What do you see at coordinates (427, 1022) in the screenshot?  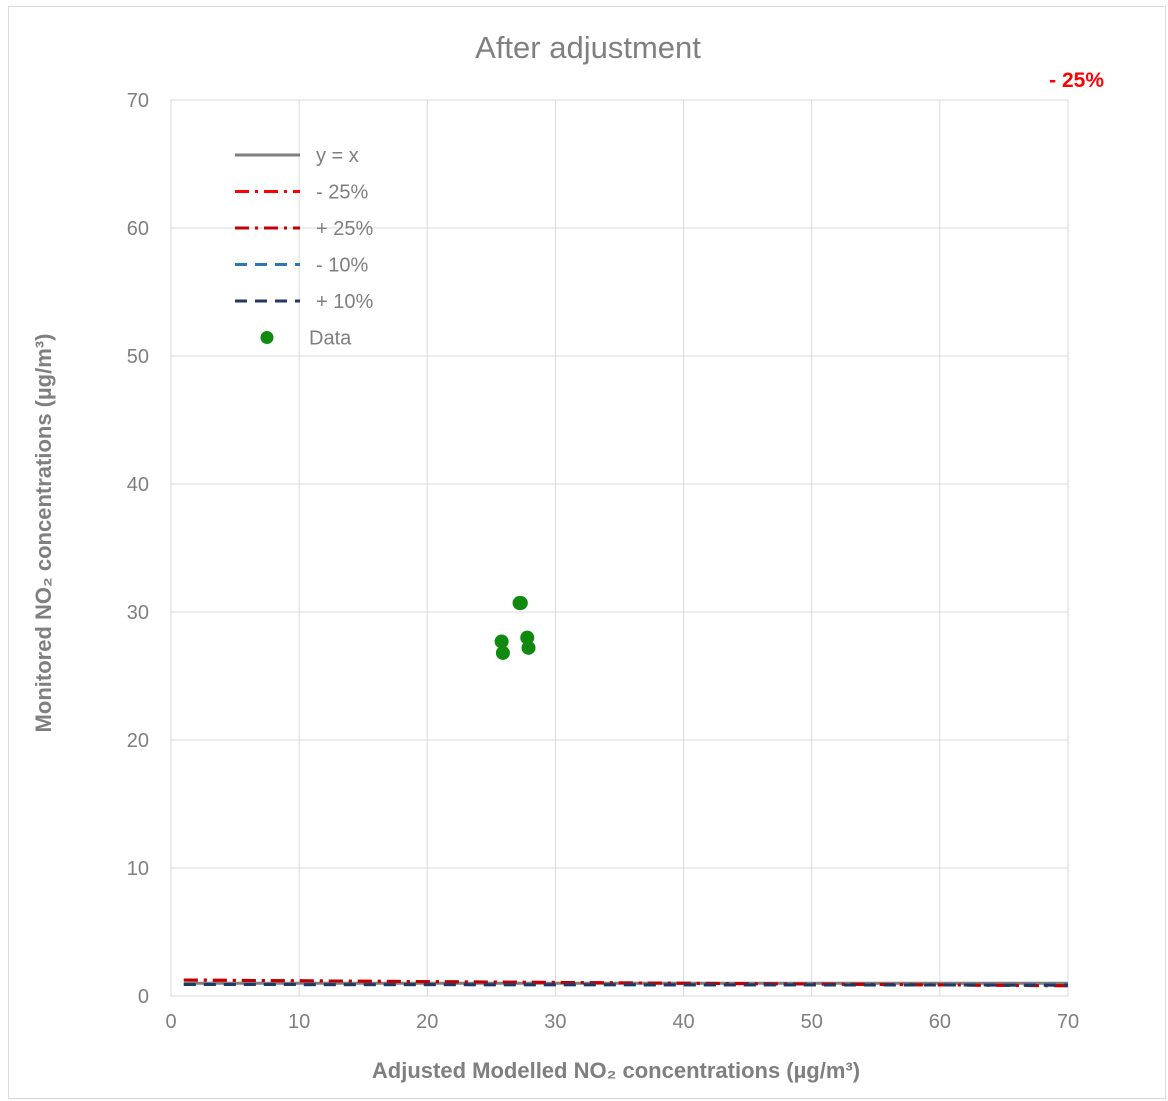 I see `x-tick-20: 20` at bounding box center [427, 1022].